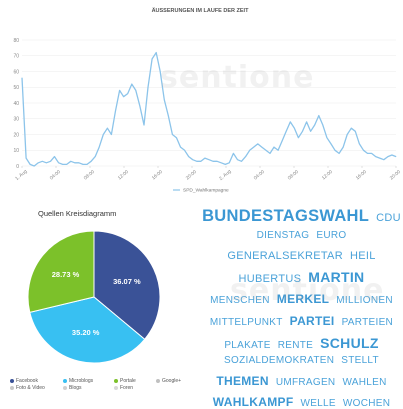 The width and height of the screenshot is (403, 409). I want to click on word-wochen: WOCHEN, so click(366, 403).